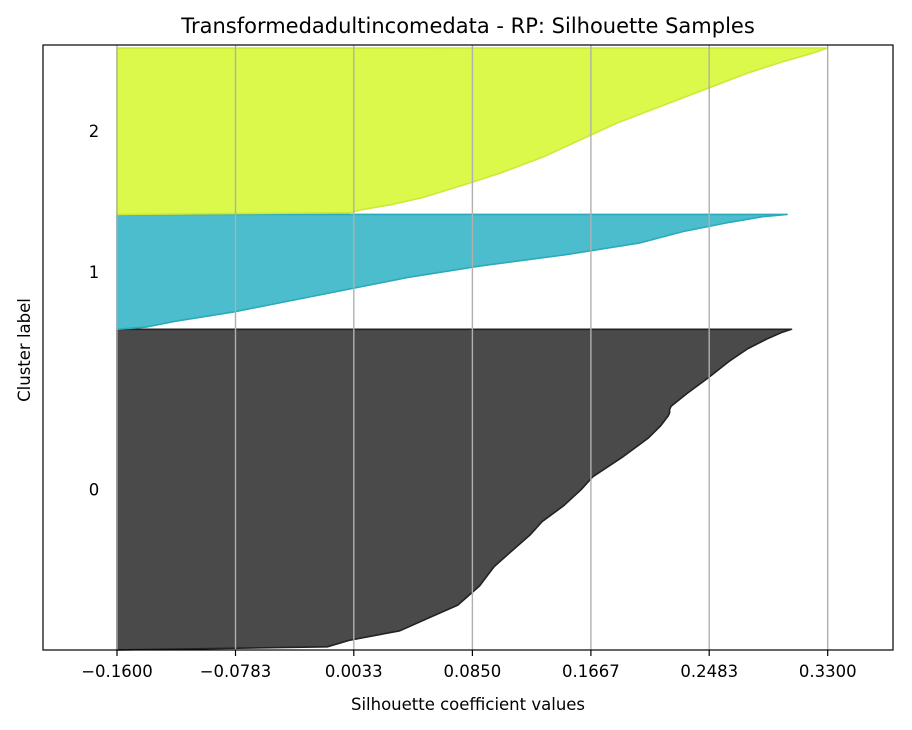  Describe the element at coordinates (94, 311) in the screenshot. I see `cluster-labels: 0 1 2` at that location.